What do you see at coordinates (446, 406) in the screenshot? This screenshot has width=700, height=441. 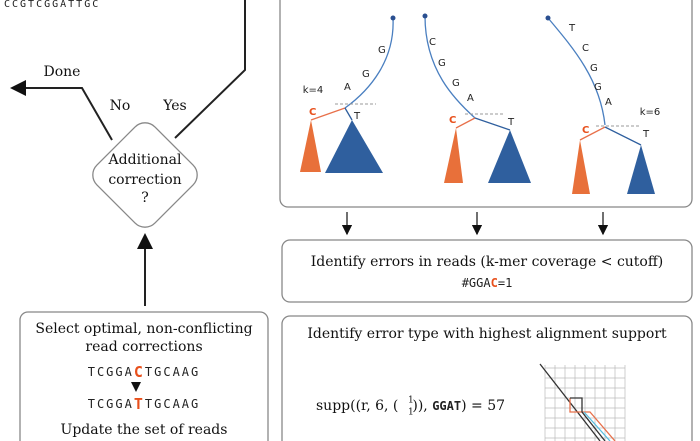 I see `formula-kmer: GGAT` at bounding box center [446, 406].